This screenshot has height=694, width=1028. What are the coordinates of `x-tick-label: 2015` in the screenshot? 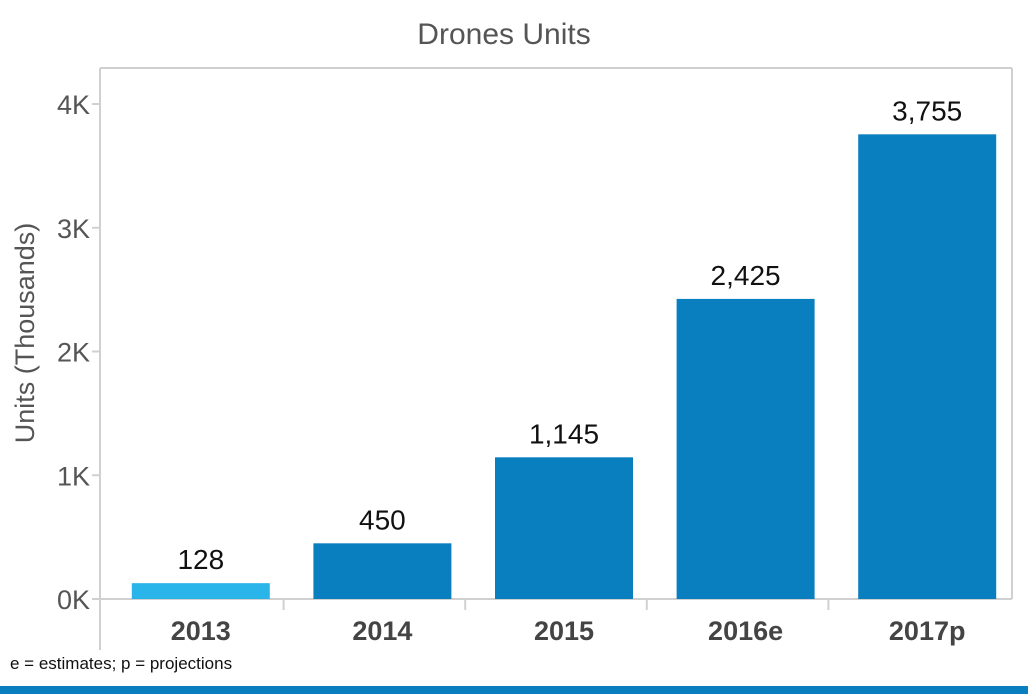 It's located at (564, 631).